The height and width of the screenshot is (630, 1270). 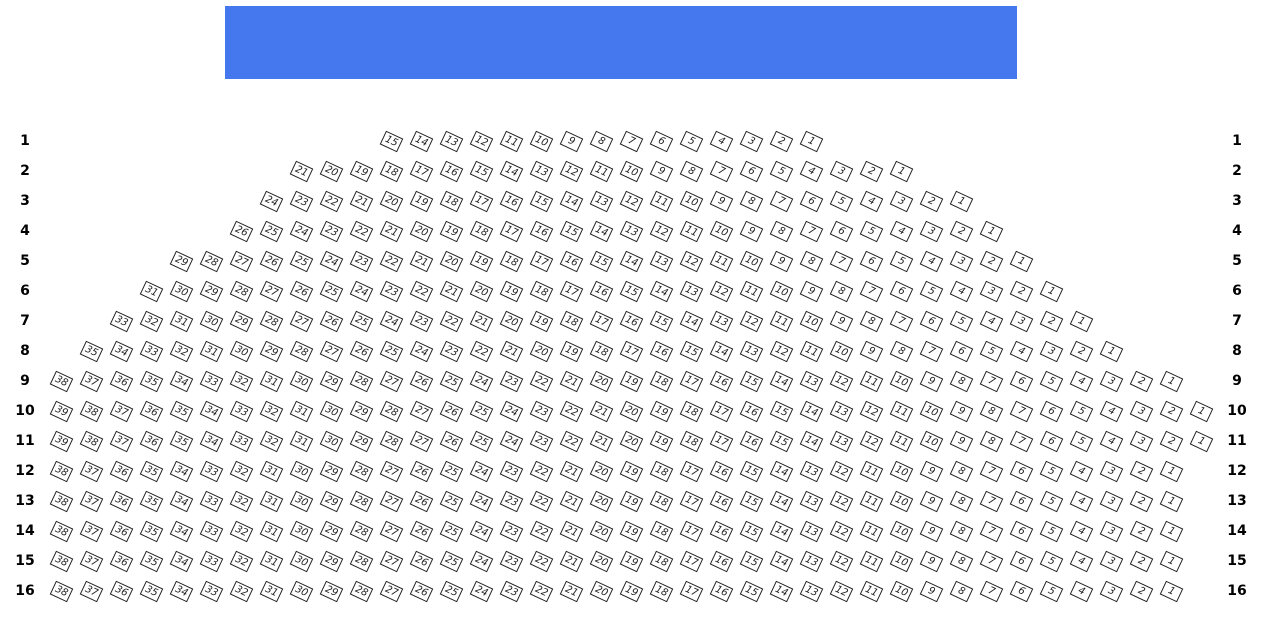 What do you see at coordinates (91, 381) in the screenshot?
I see `seat: 37` at bounding box center [91, 381].